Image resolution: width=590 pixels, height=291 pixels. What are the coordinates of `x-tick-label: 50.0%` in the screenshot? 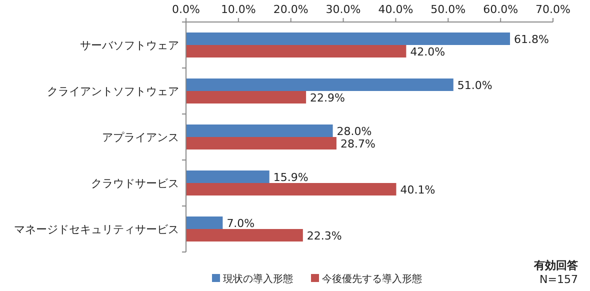 It's located at (448, 9).